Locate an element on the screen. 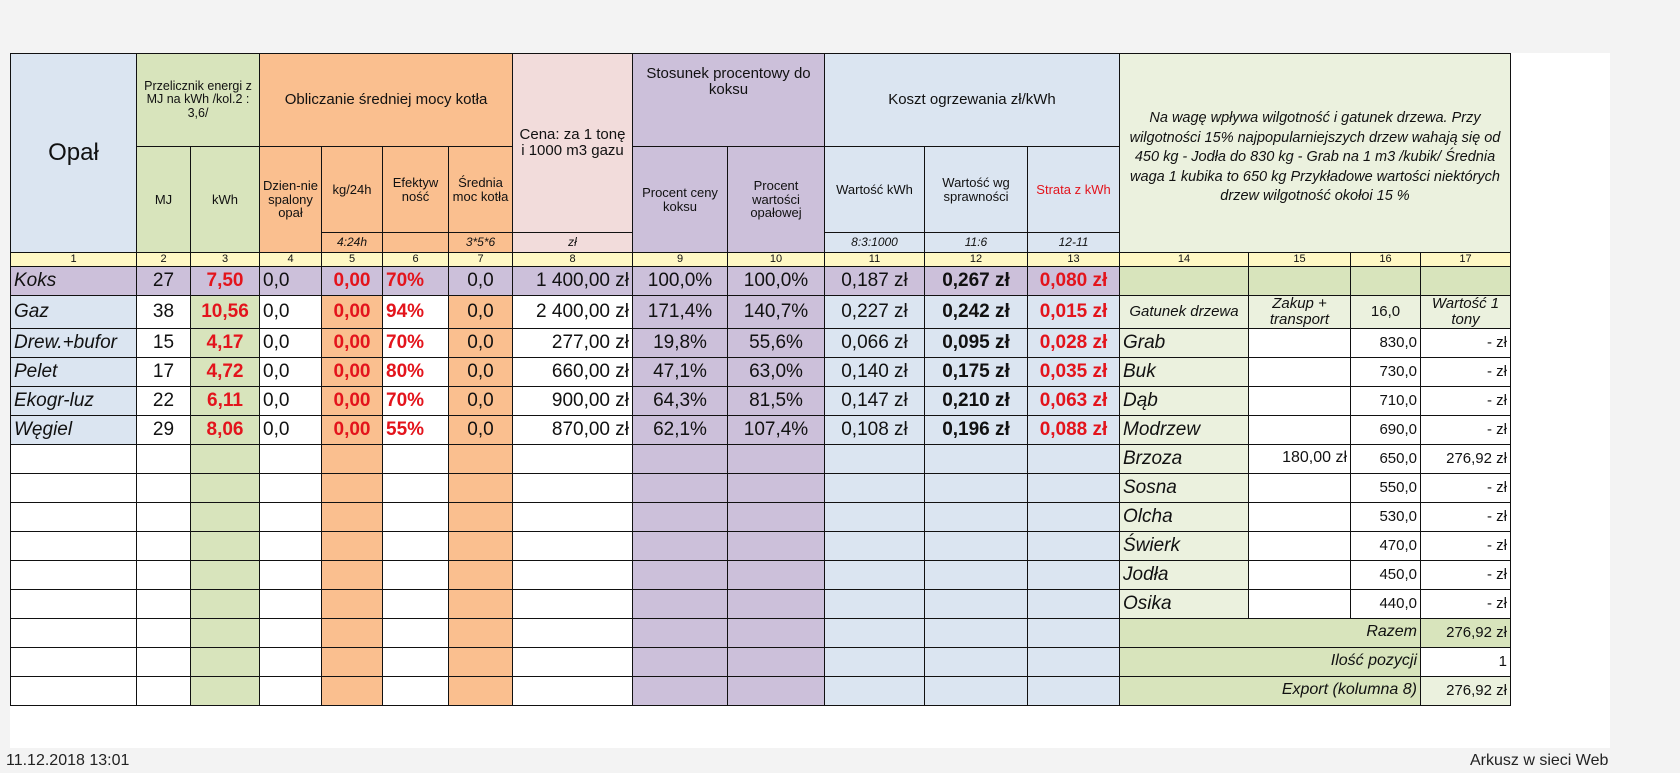 This screenshot has width=1680, height=773. column-number: 13 is located at coordinates (1073, 259).